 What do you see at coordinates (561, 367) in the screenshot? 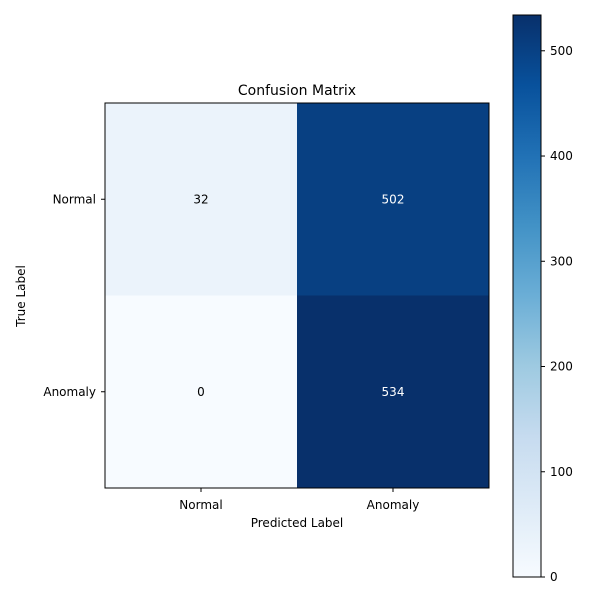
I see `colorbar-tick-label: 200` at bounding box center [561, 367].